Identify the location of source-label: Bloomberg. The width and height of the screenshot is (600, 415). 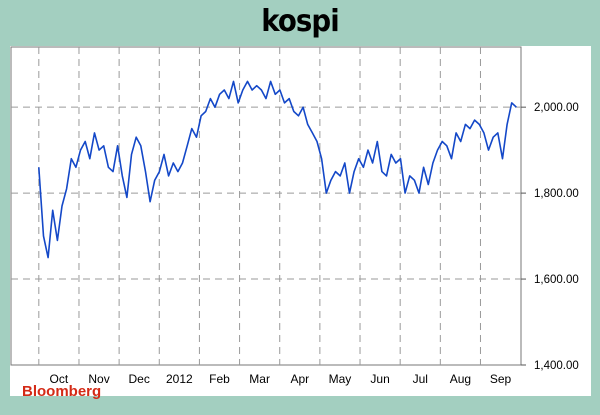
(62, 391).